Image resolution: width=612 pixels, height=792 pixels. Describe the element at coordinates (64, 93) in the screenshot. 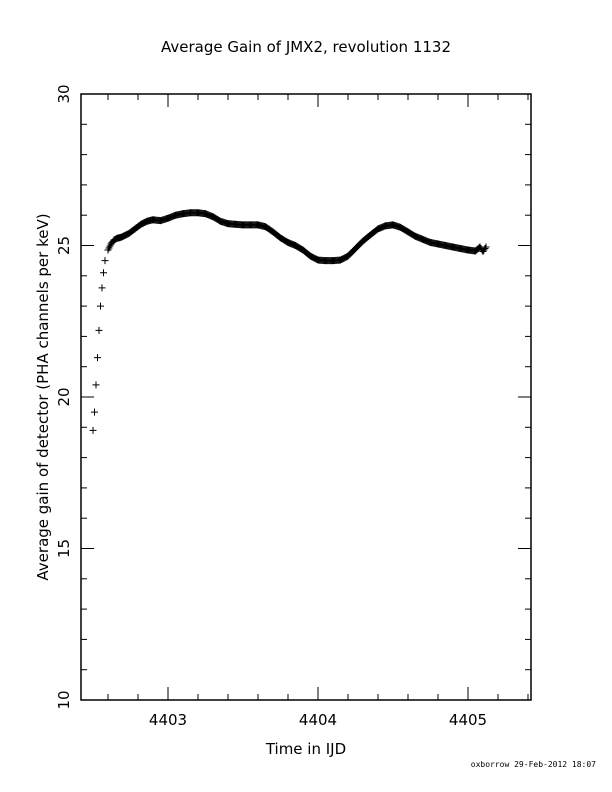

I see `y-tick-label: 30` at that location.